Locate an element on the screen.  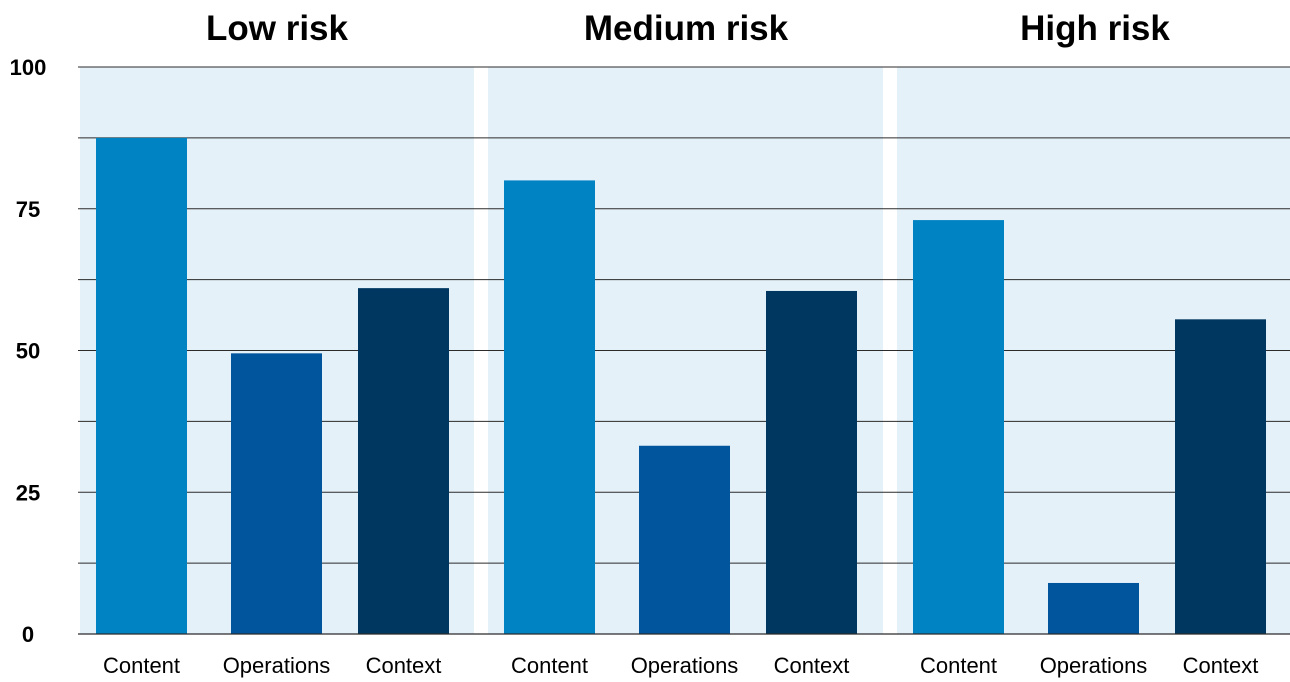
panel-title: Low risk is located at coordinates (277, 28).